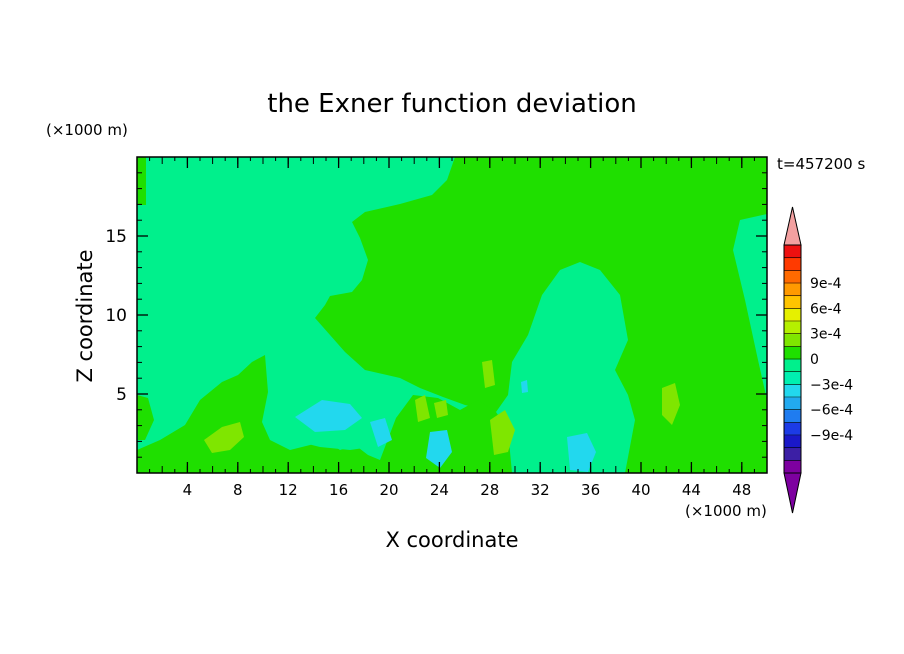 The height and width of the screenshot is (654, 904). I want to click on y-tick-label: 10, so click(116, 316).